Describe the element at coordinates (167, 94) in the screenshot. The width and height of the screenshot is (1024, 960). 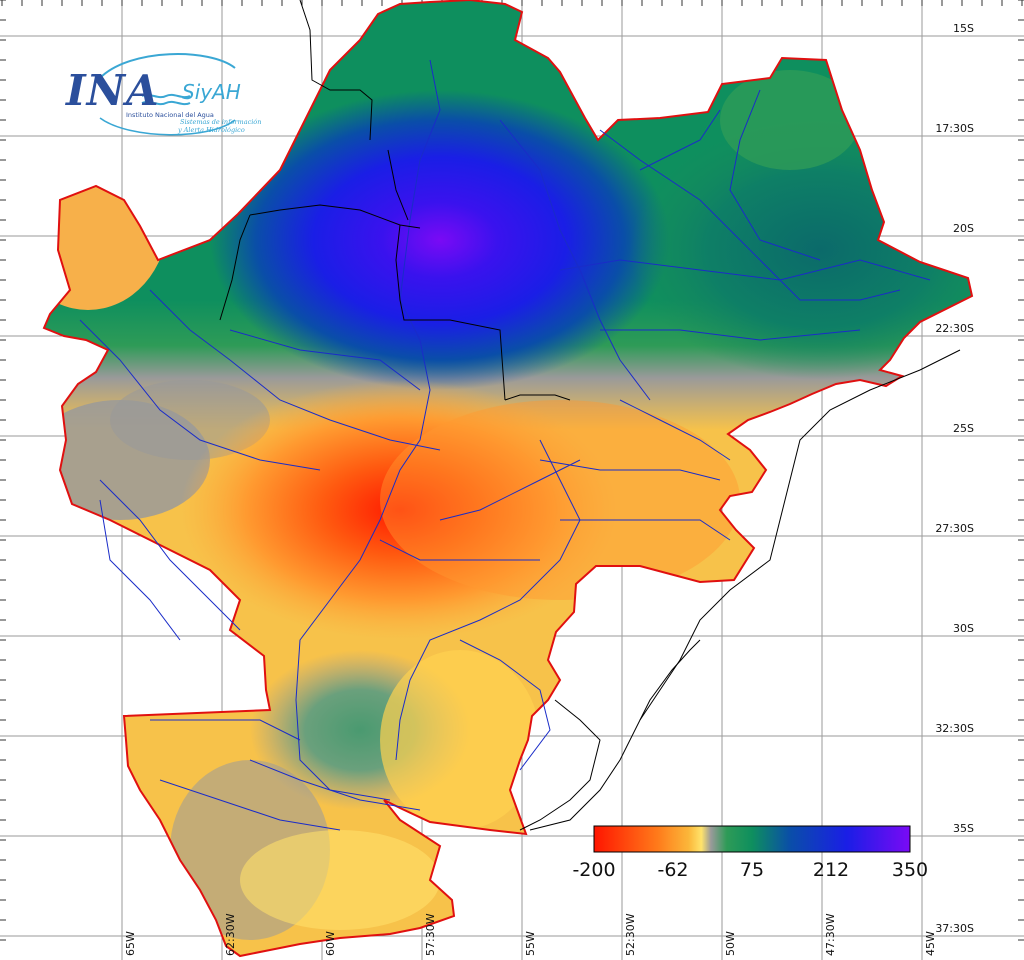
I see `logo-swoosh-icon` at that location.